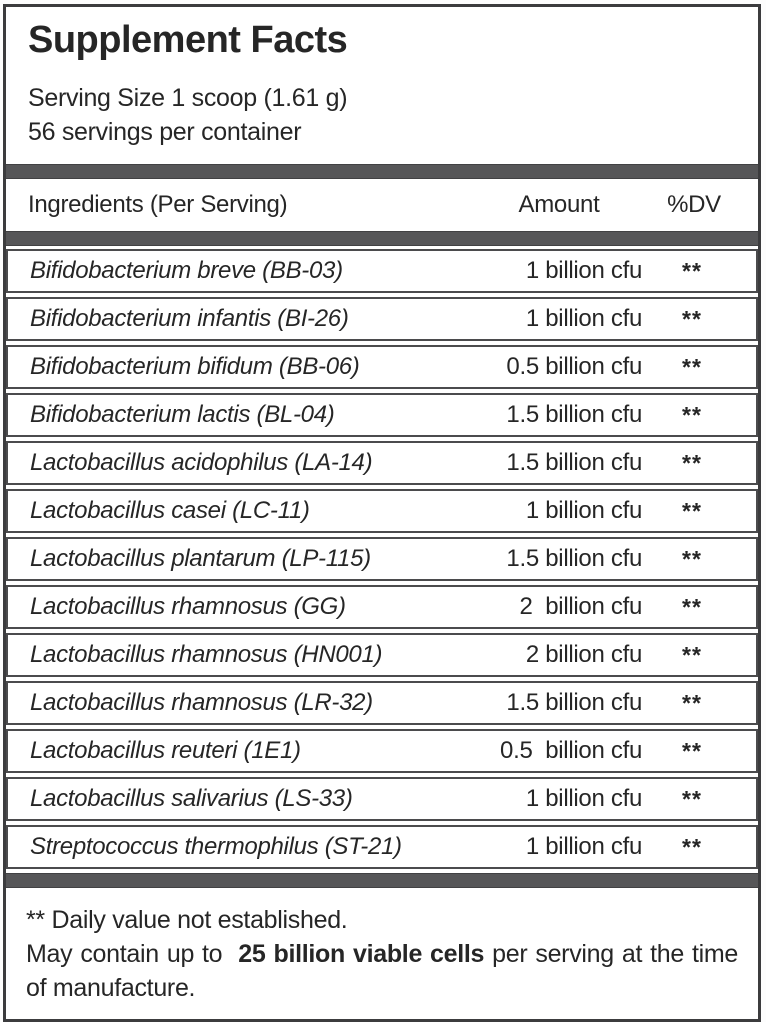 The image size is (766, 1022). I want to click on divider-bar-middle, so click(382, 238).